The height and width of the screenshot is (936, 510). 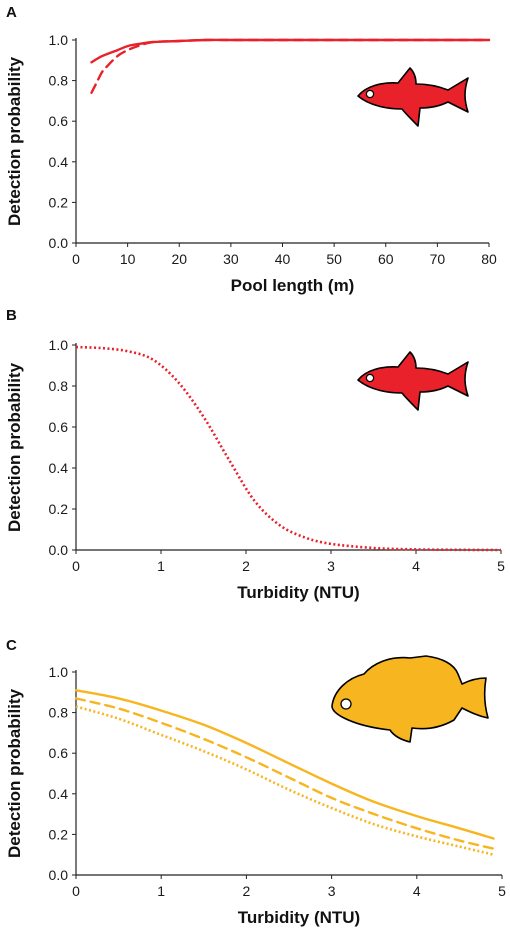 I want to click on panel-letter: A, so click(x=11, y=12).